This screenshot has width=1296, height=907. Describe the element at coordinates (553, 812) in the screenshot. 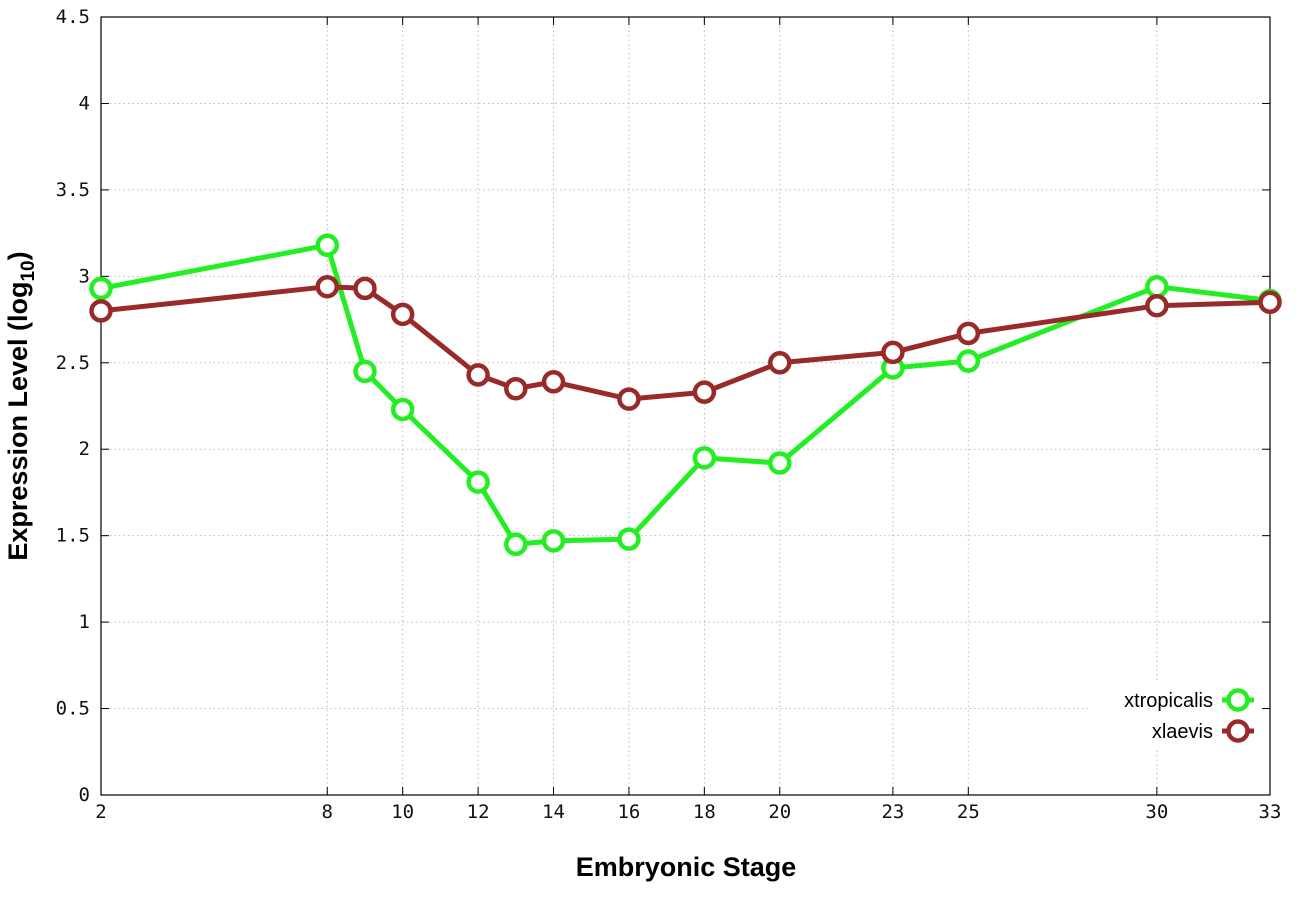

I see `x-tick-label: 14` at that location.